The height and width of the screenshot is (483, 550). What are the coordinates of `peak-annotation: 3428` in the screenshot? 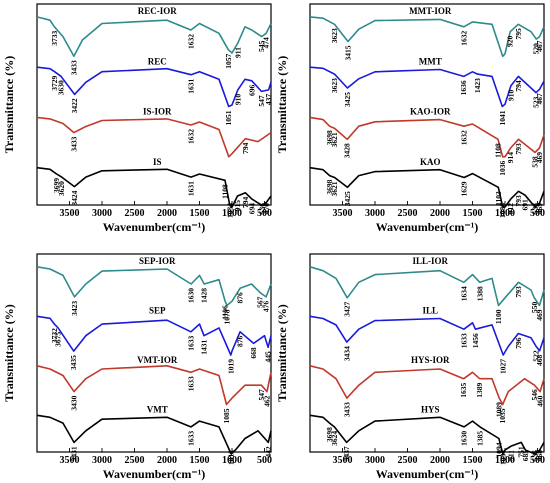 It's located at (347, 150).